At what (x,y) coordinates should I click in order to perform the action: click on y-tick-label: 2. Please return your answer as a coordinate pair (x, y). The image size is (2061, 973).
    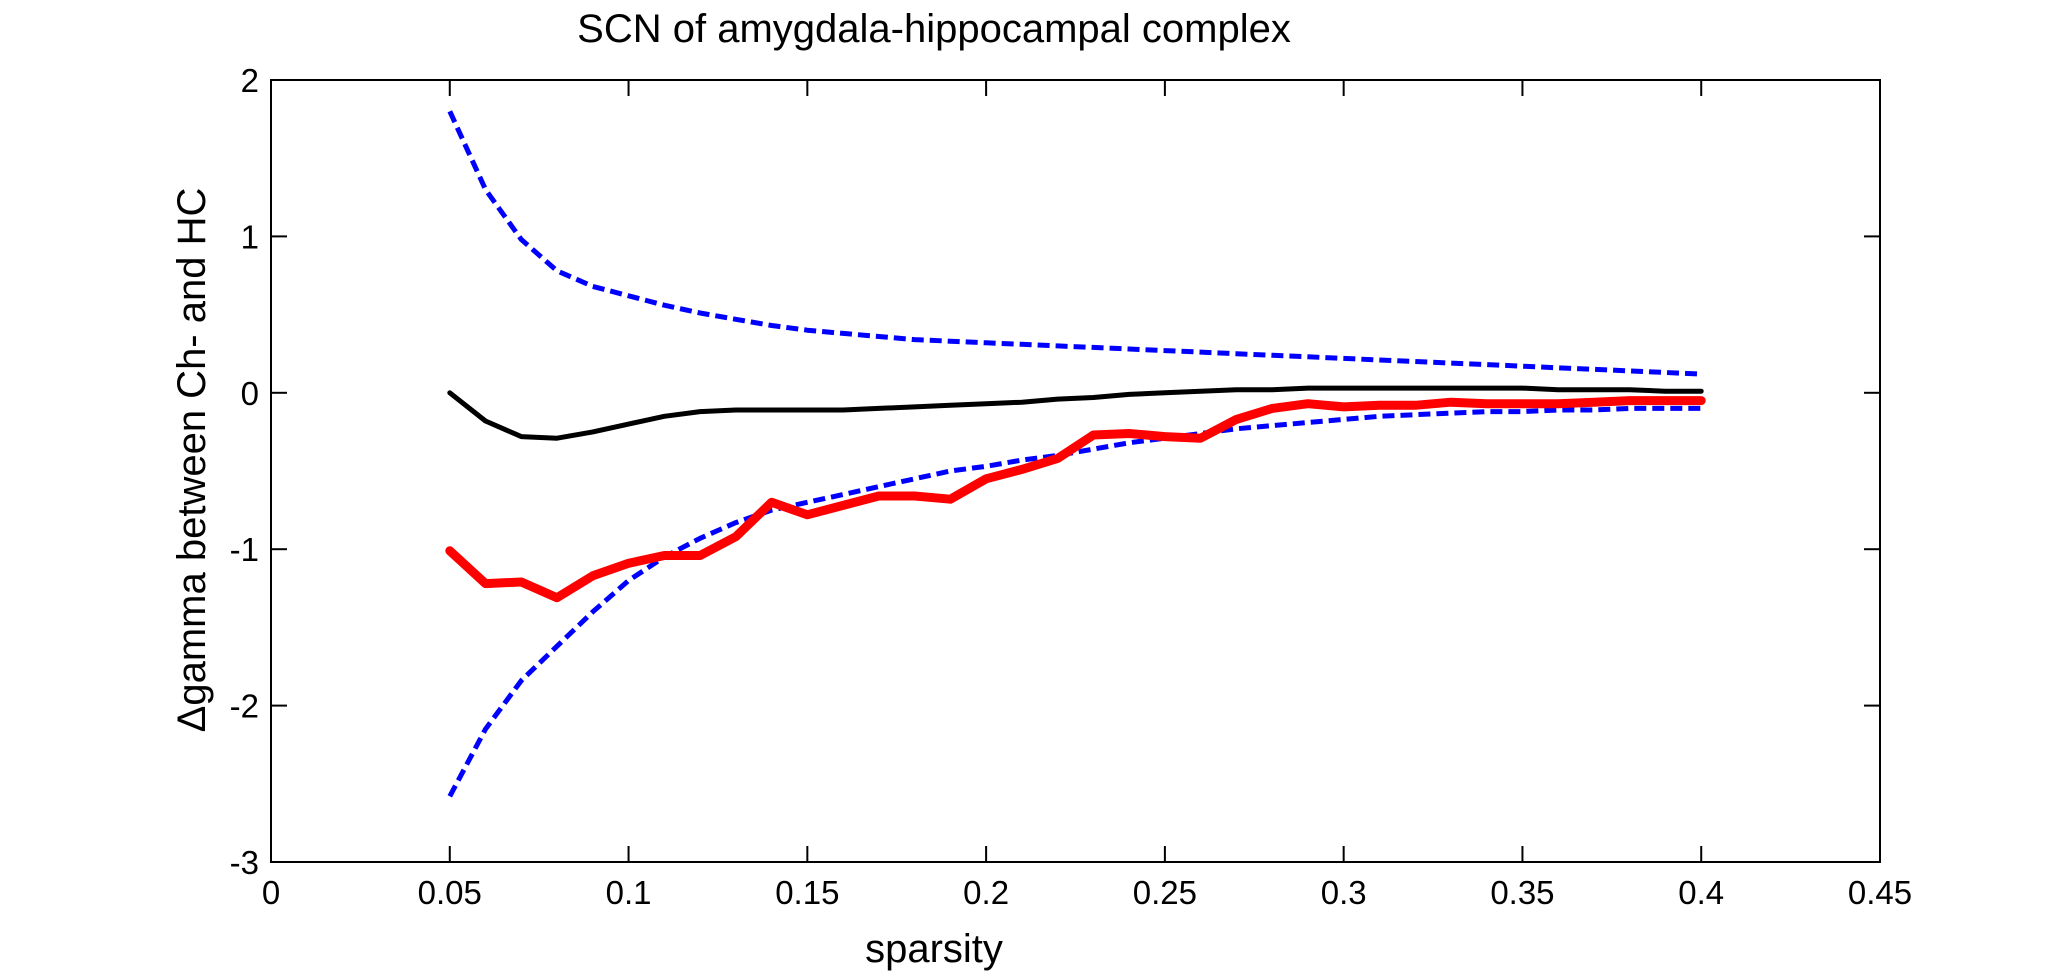
    Looking at the image, I should click on (250, 80).